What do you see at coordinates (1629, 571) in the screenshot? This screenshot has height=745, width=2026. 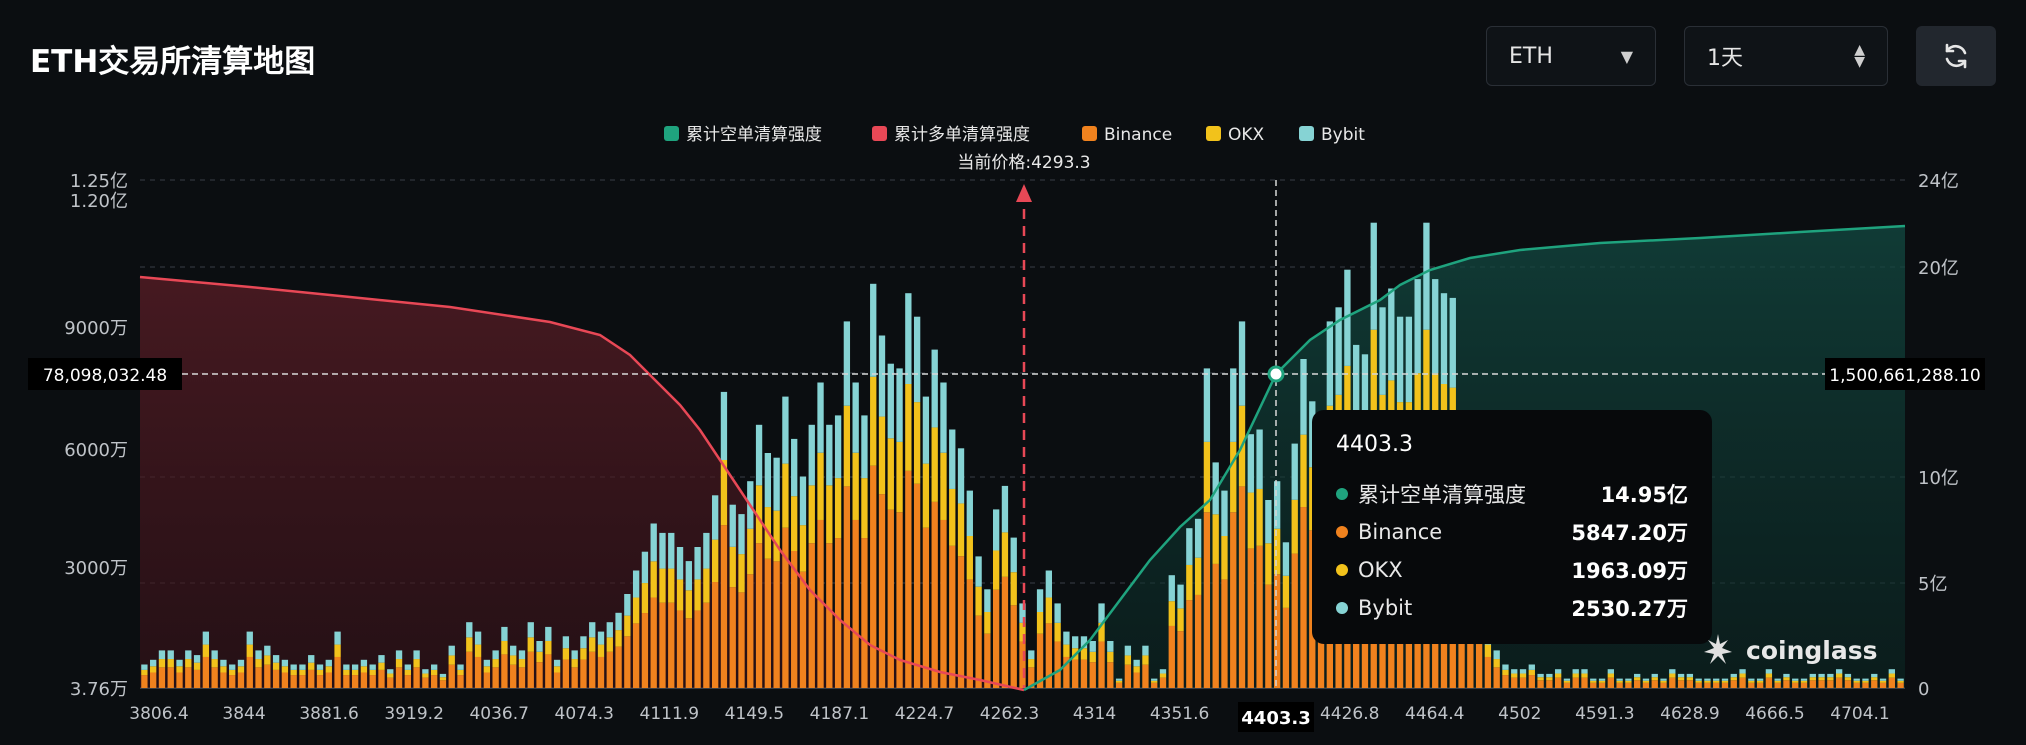 I see `tooltip-row-value: 1963.09万` at bounding box center [1629, 571].